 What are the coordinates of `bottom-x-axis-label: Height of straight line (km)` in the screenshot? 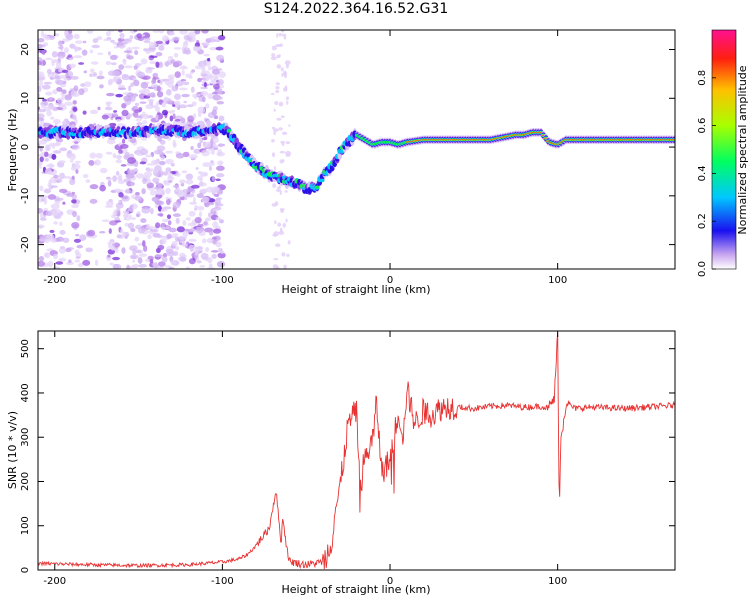 It's located at (355, 589).